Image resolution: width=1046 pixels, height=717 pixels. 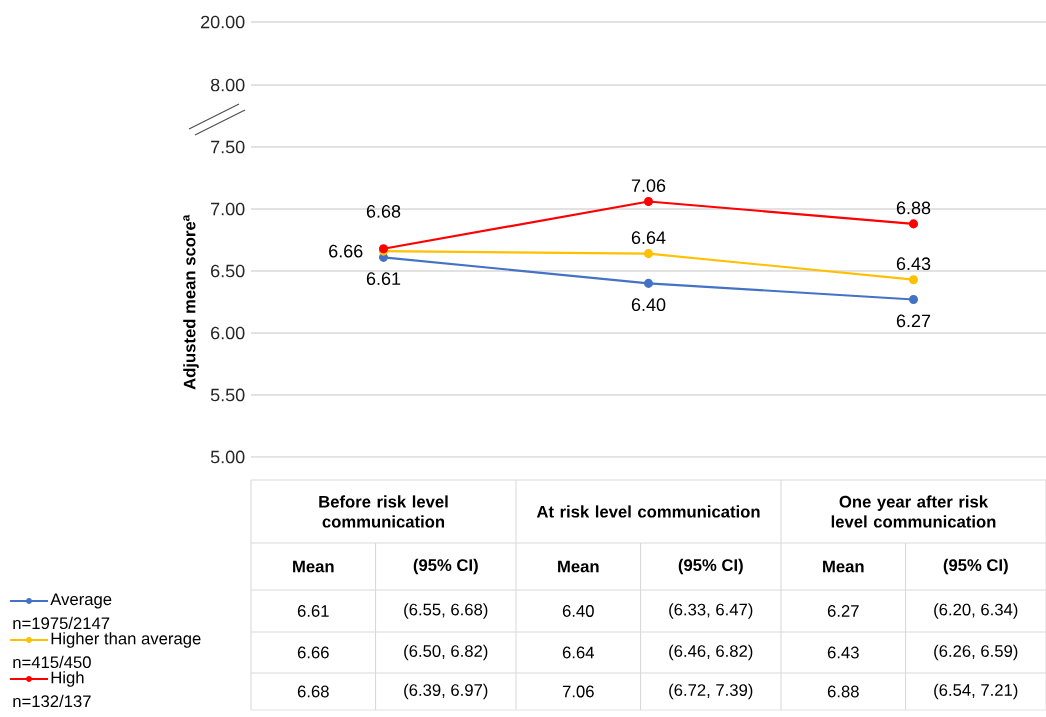 What do you see at coordinates (228, 147) in the screenshot?
I see `y-tick-label: 7.50` at bounding box center [228, 147].